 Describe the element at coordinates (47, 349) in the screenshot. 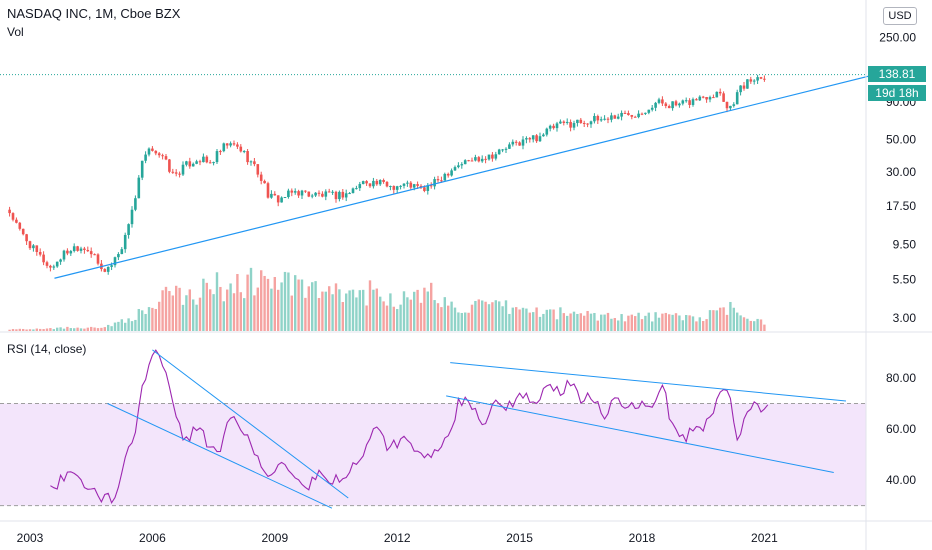

I see `rsi-label: RSI (14, close)` at that location.